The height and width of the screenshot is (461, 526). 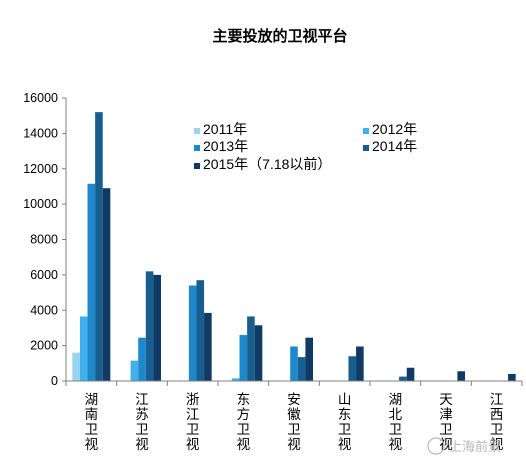 I want to click on legend-label: 2015年（7.18以前）, so click(x=267, y=164).